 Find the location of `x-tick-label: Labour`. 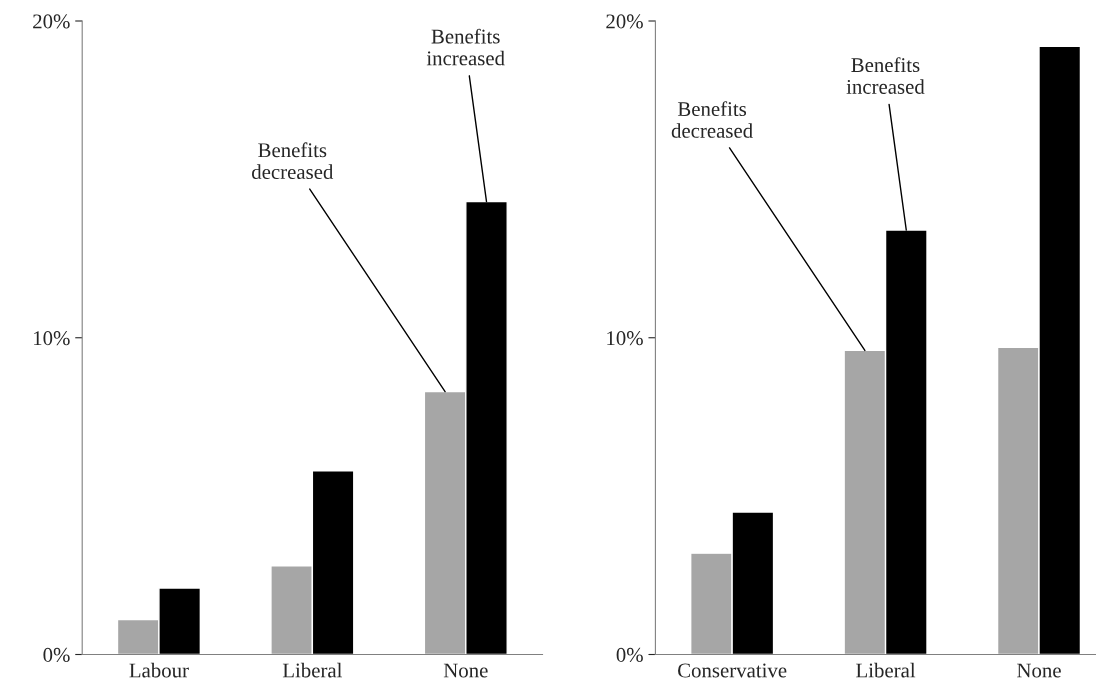

x-tick-label: Labour is located at coordinates (159, 670).